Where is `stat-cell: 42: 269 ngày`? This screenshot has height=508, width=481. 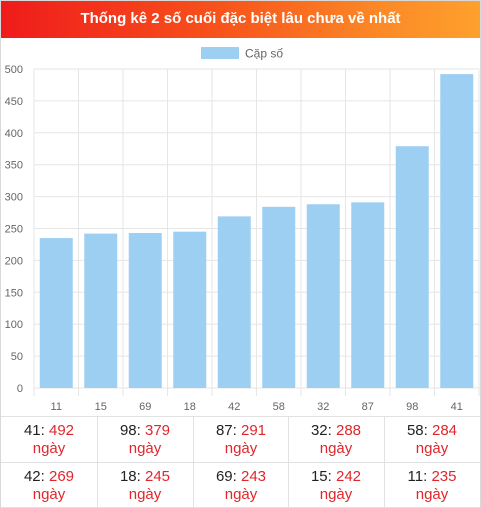 stat-cell: 42: 269 ngày is located at coordinates (49, 484).